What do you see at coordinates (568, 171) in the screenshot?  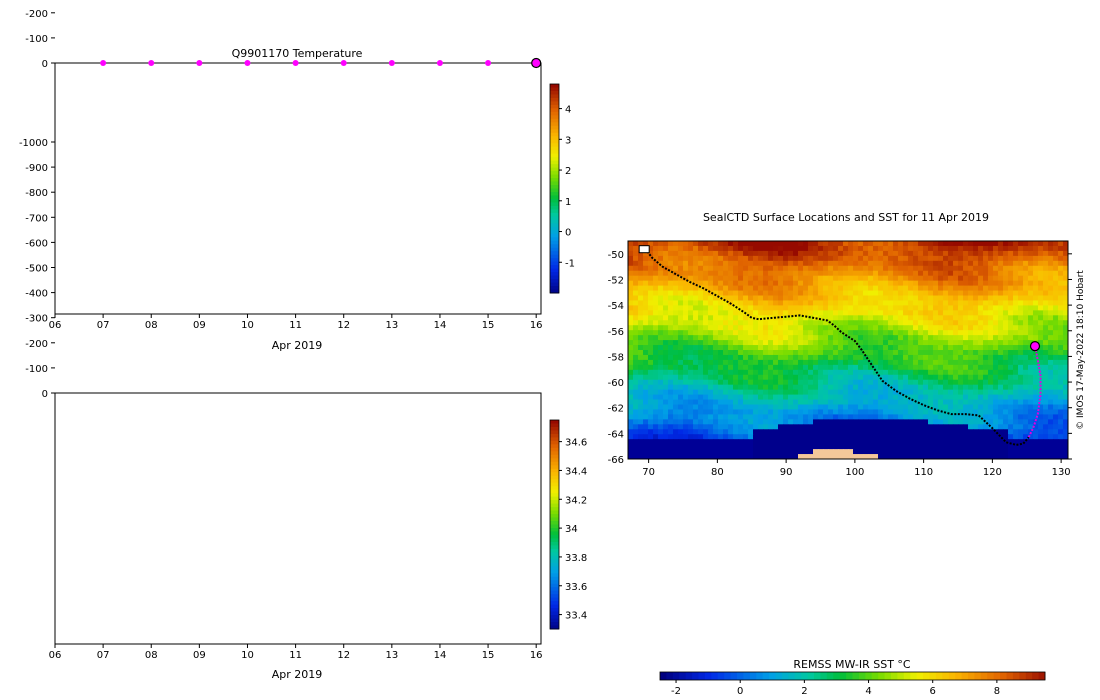 I see `colorbar-tick-label: 2` at bounding box center [568, 171].